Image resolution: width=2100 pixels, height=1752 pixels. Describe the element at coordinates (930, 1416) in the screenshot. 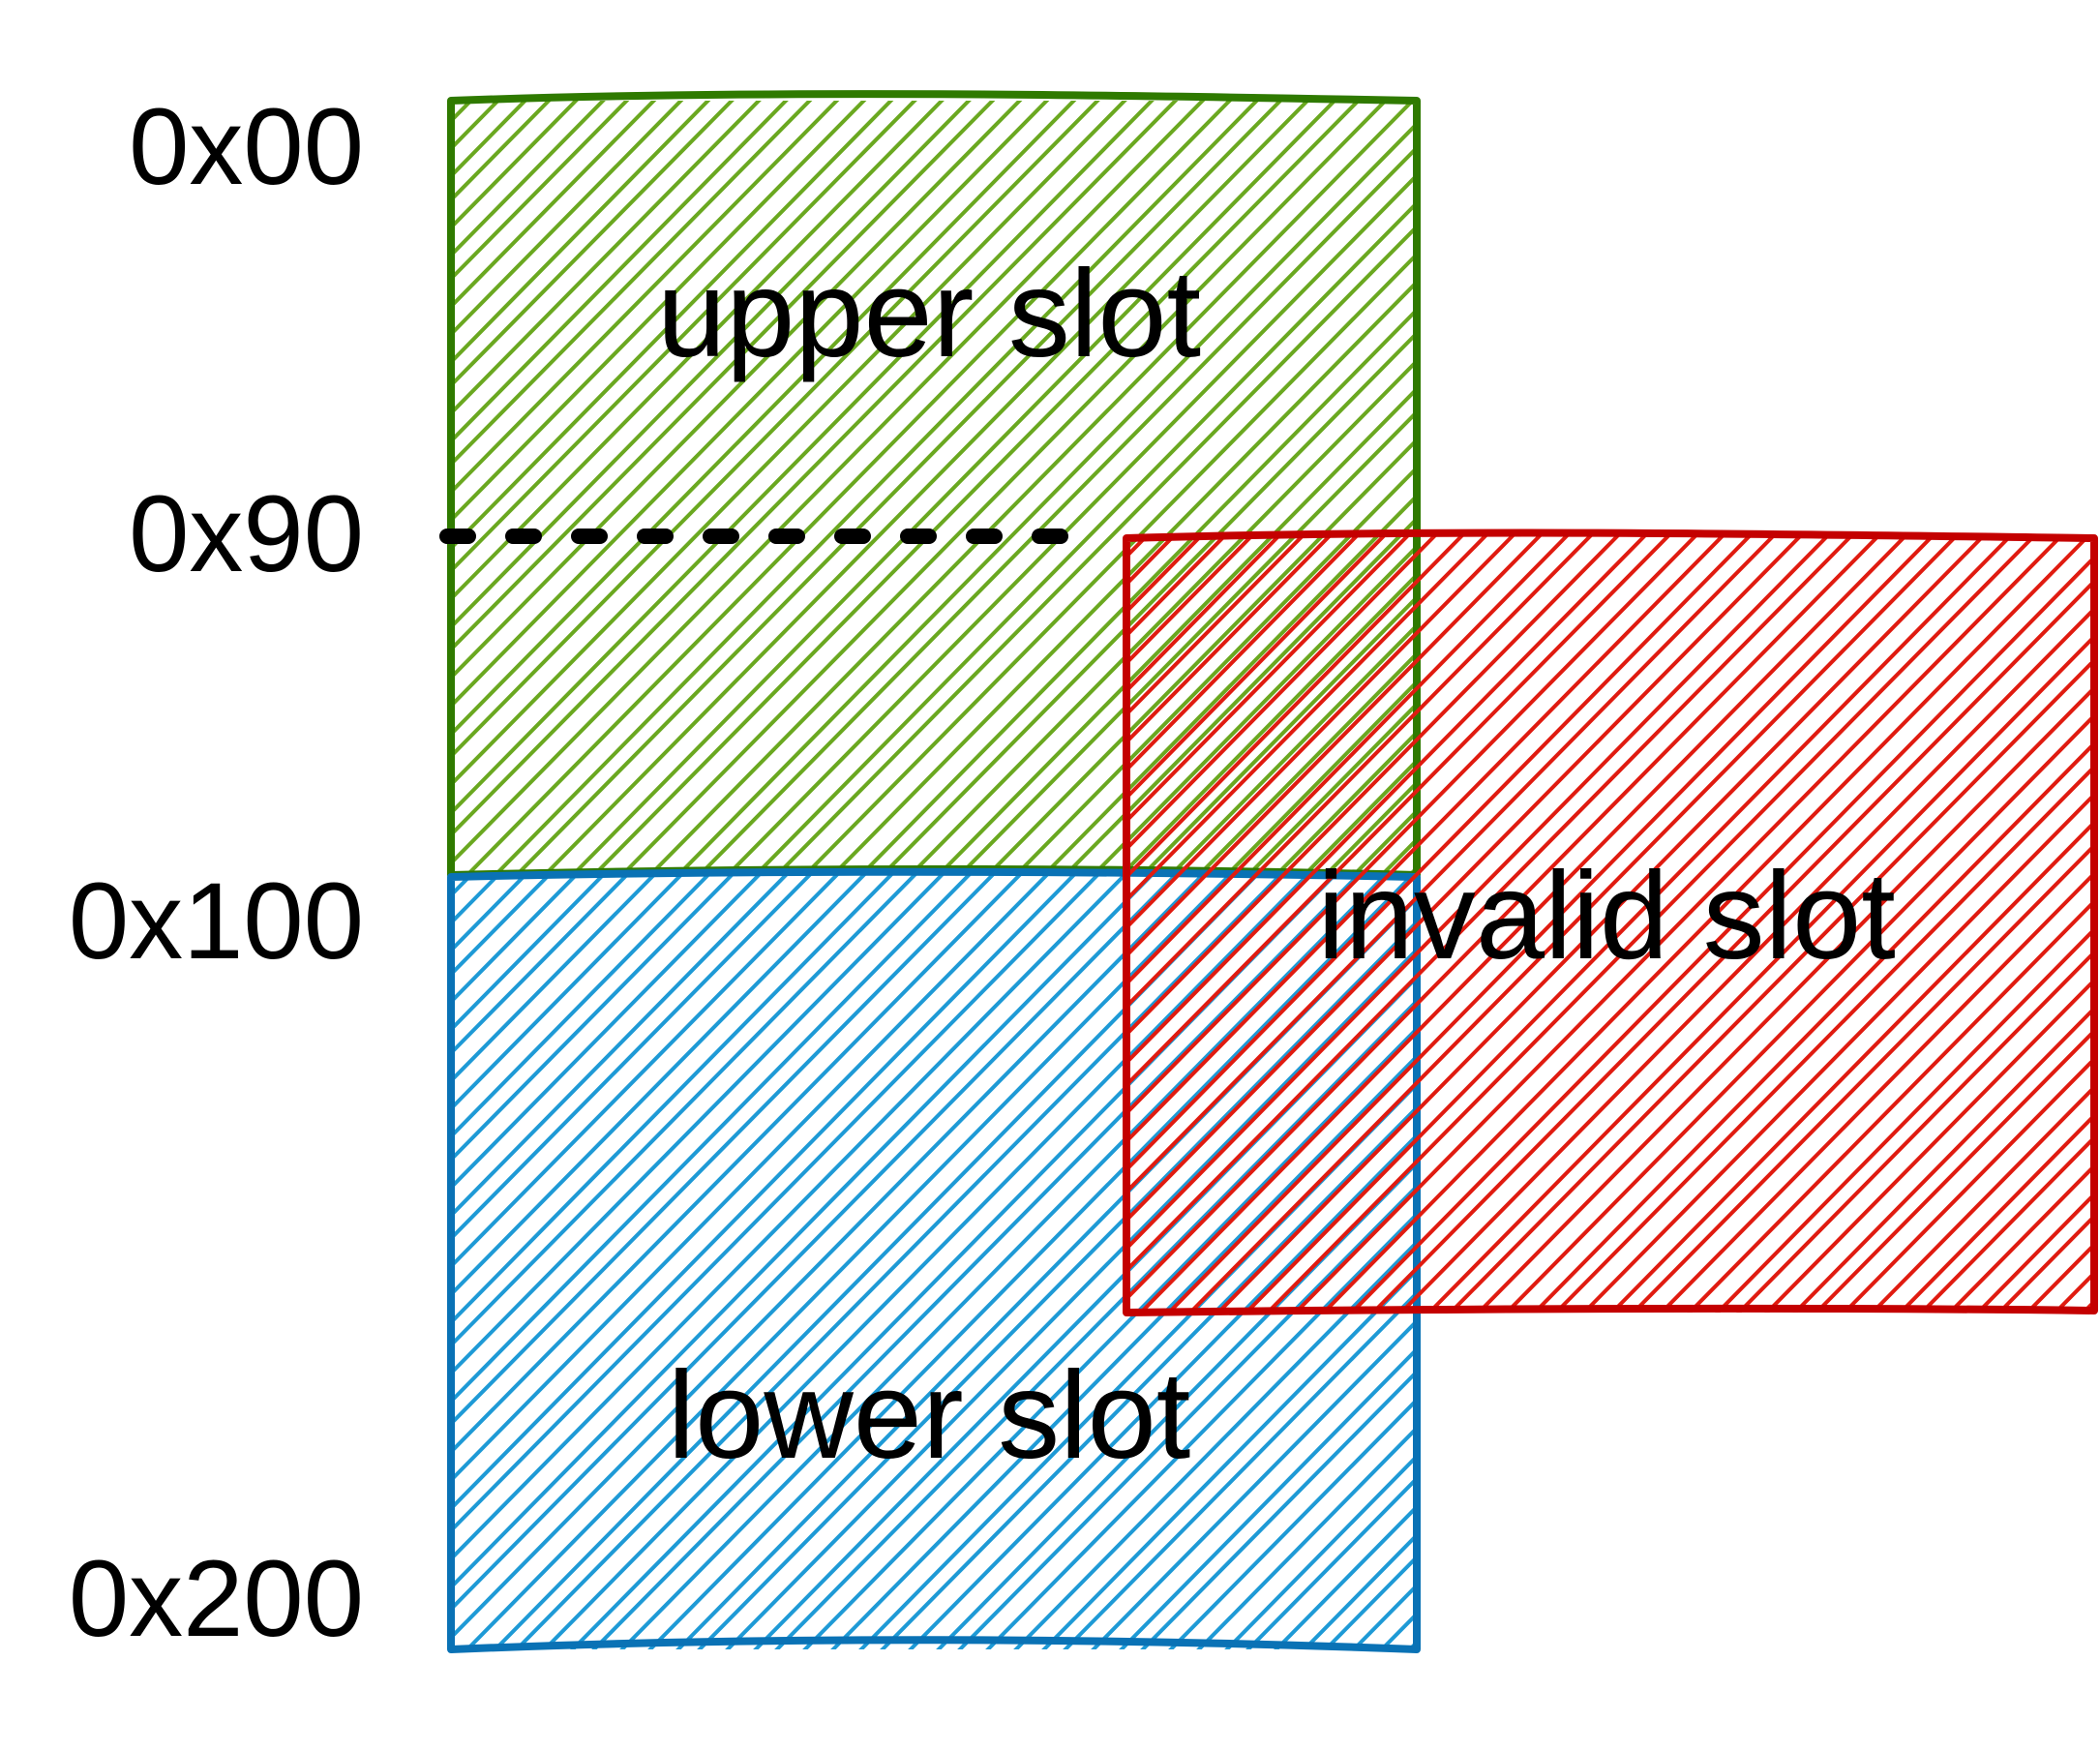

I see `lower-slot-label: lower slot` at that location.